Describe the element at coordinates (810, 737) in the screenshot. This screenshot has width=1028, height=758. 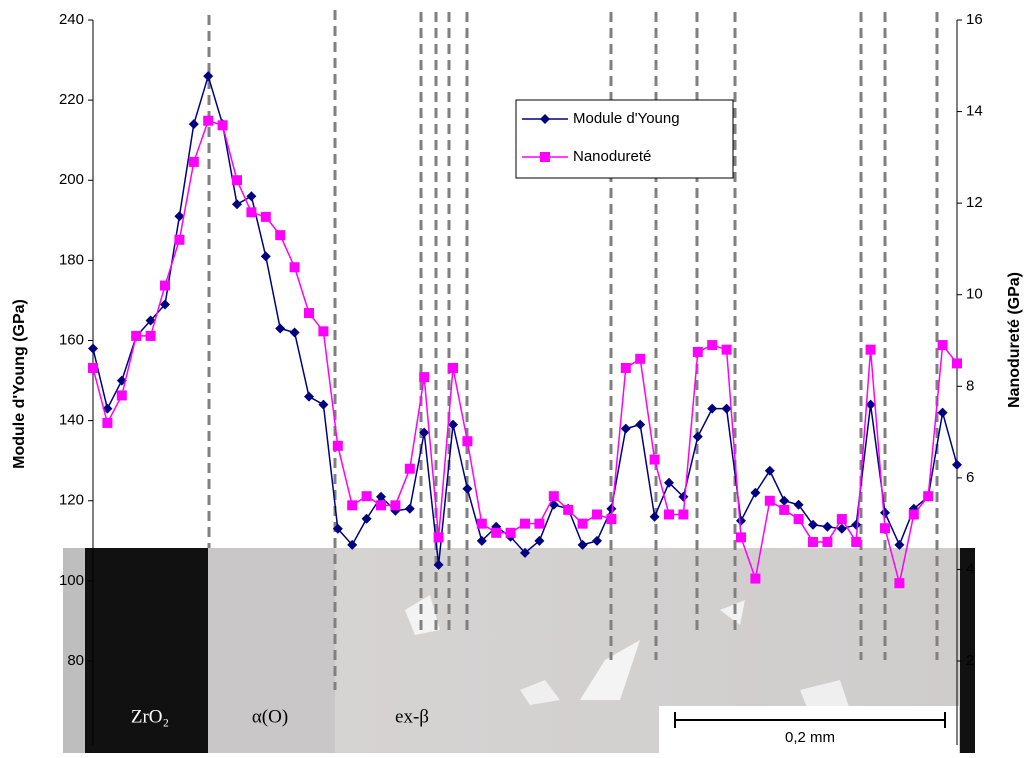
I see `scale-bar-label: 0,2 mm` at that location.